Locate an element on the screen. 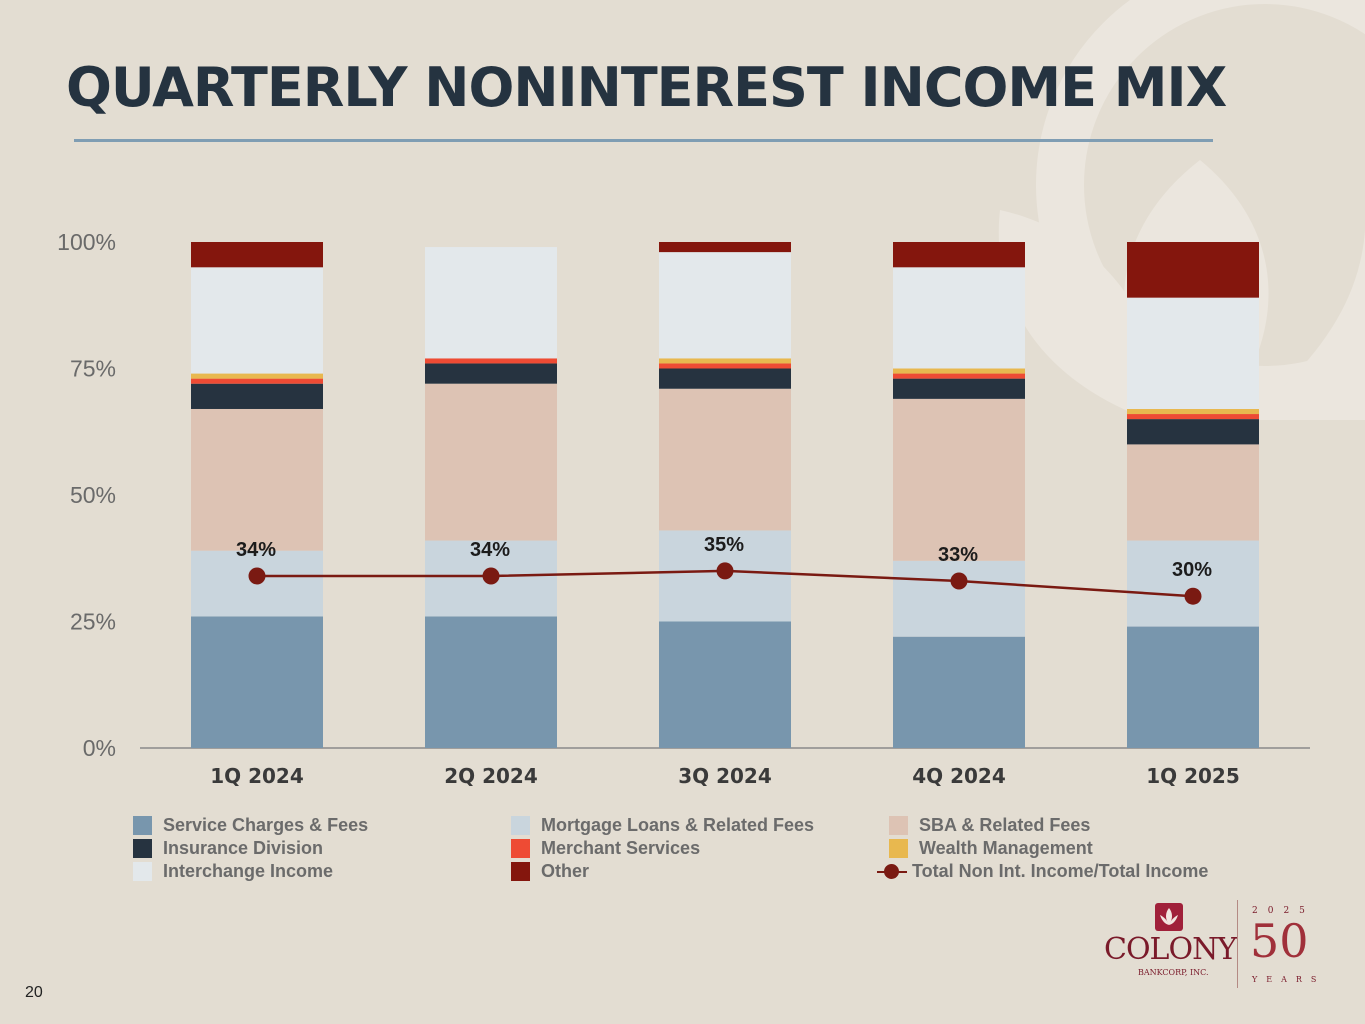 Image resolution: width=1365 pixels, height=1024 pixels. legend-label: Total Non Int. Income/Total Income is located at coordinates (1060, 871).